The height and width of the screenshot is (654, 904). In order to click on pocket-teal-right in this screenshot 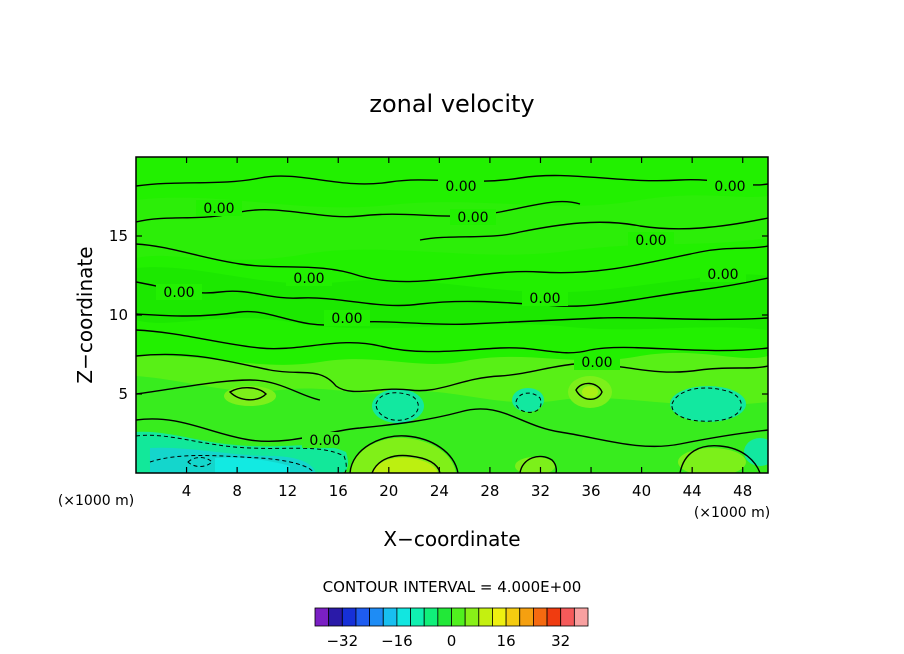, I will do `click(708, 404)`.